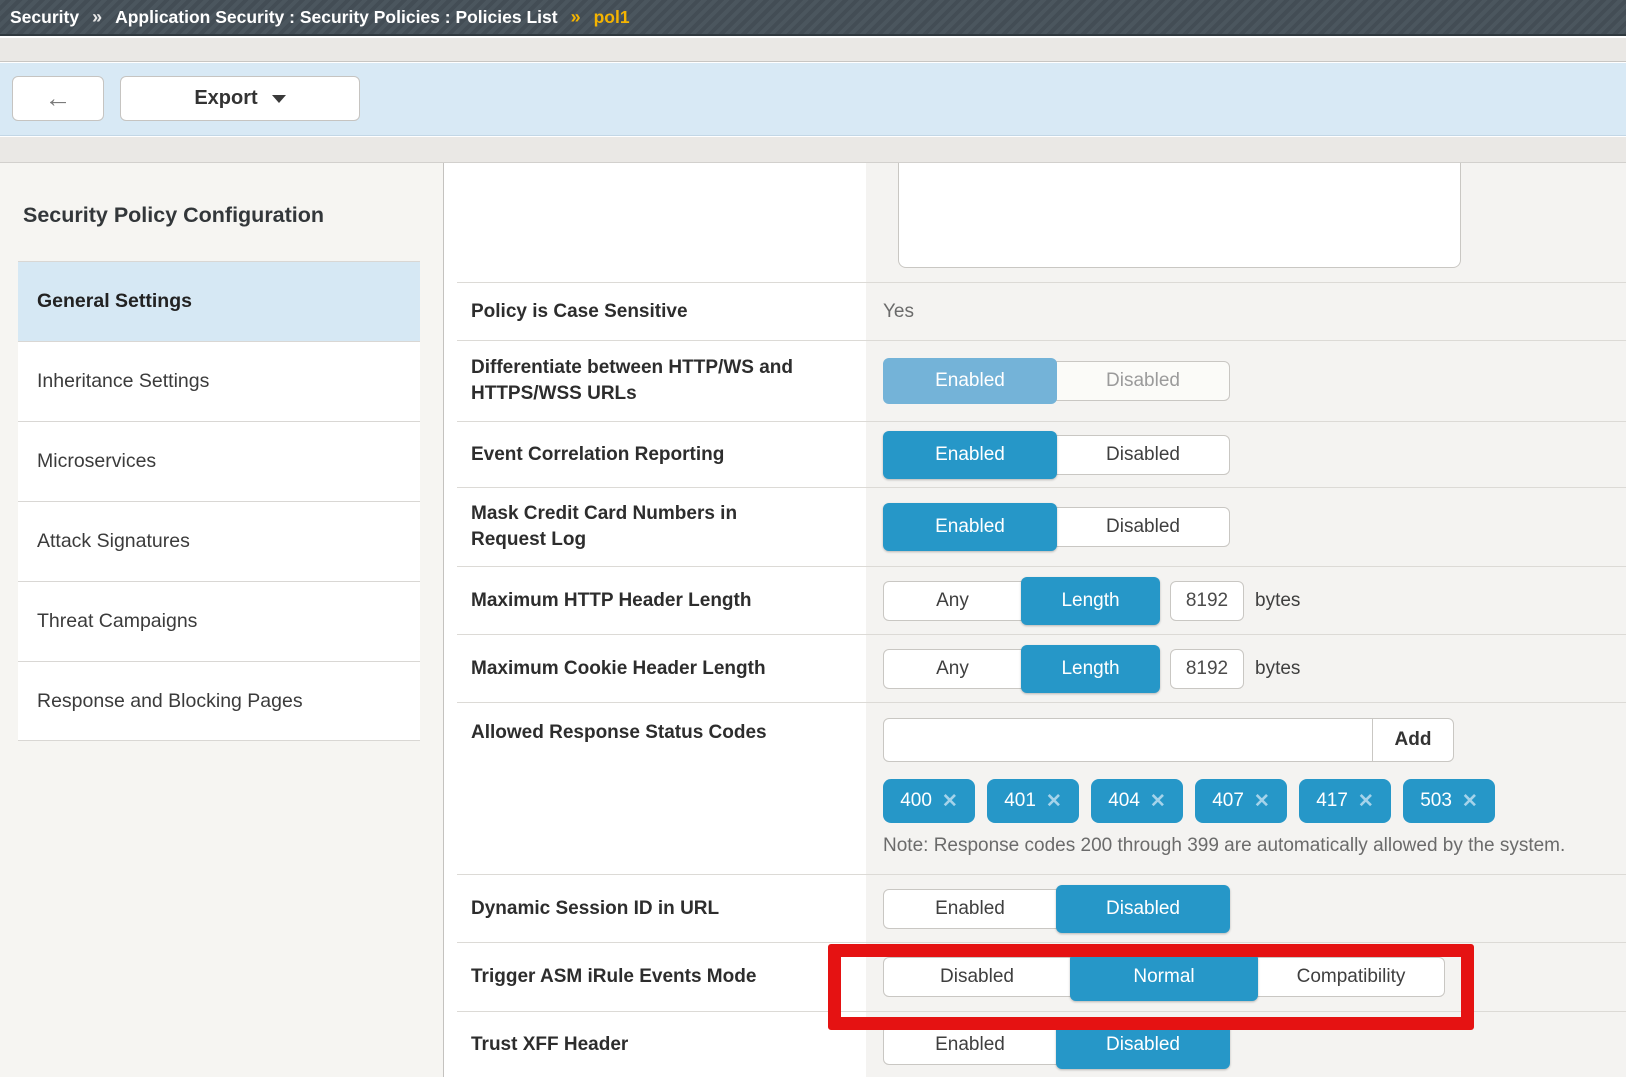 This screenshot has width=1626, height=1077. I want to click on differentiate-toggle: Enabled Disabled, so click(1056, 381).